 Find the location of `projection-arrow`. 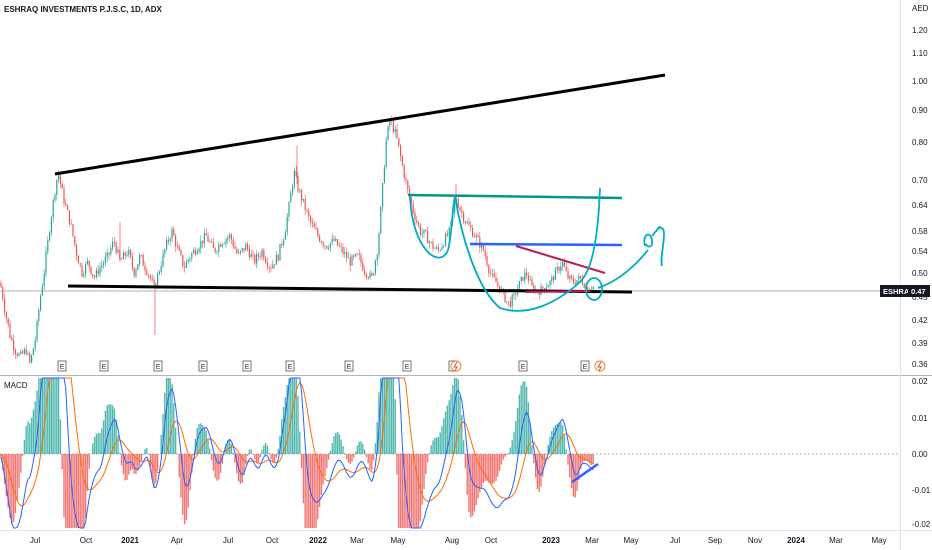

projection-arrow is located at coordinates (623, 269).